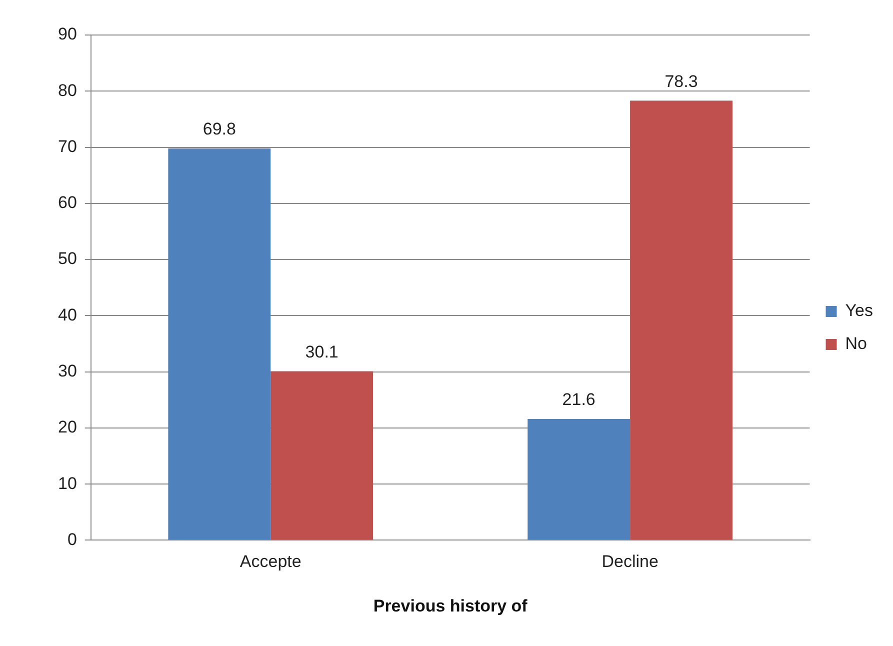 Image resolution: width=893 pixels, height=646 pixels. What do you see at coordinates (67, 314) in the screenshot?
I see `y-tick-label: 40` at bounding box center [67, 314].